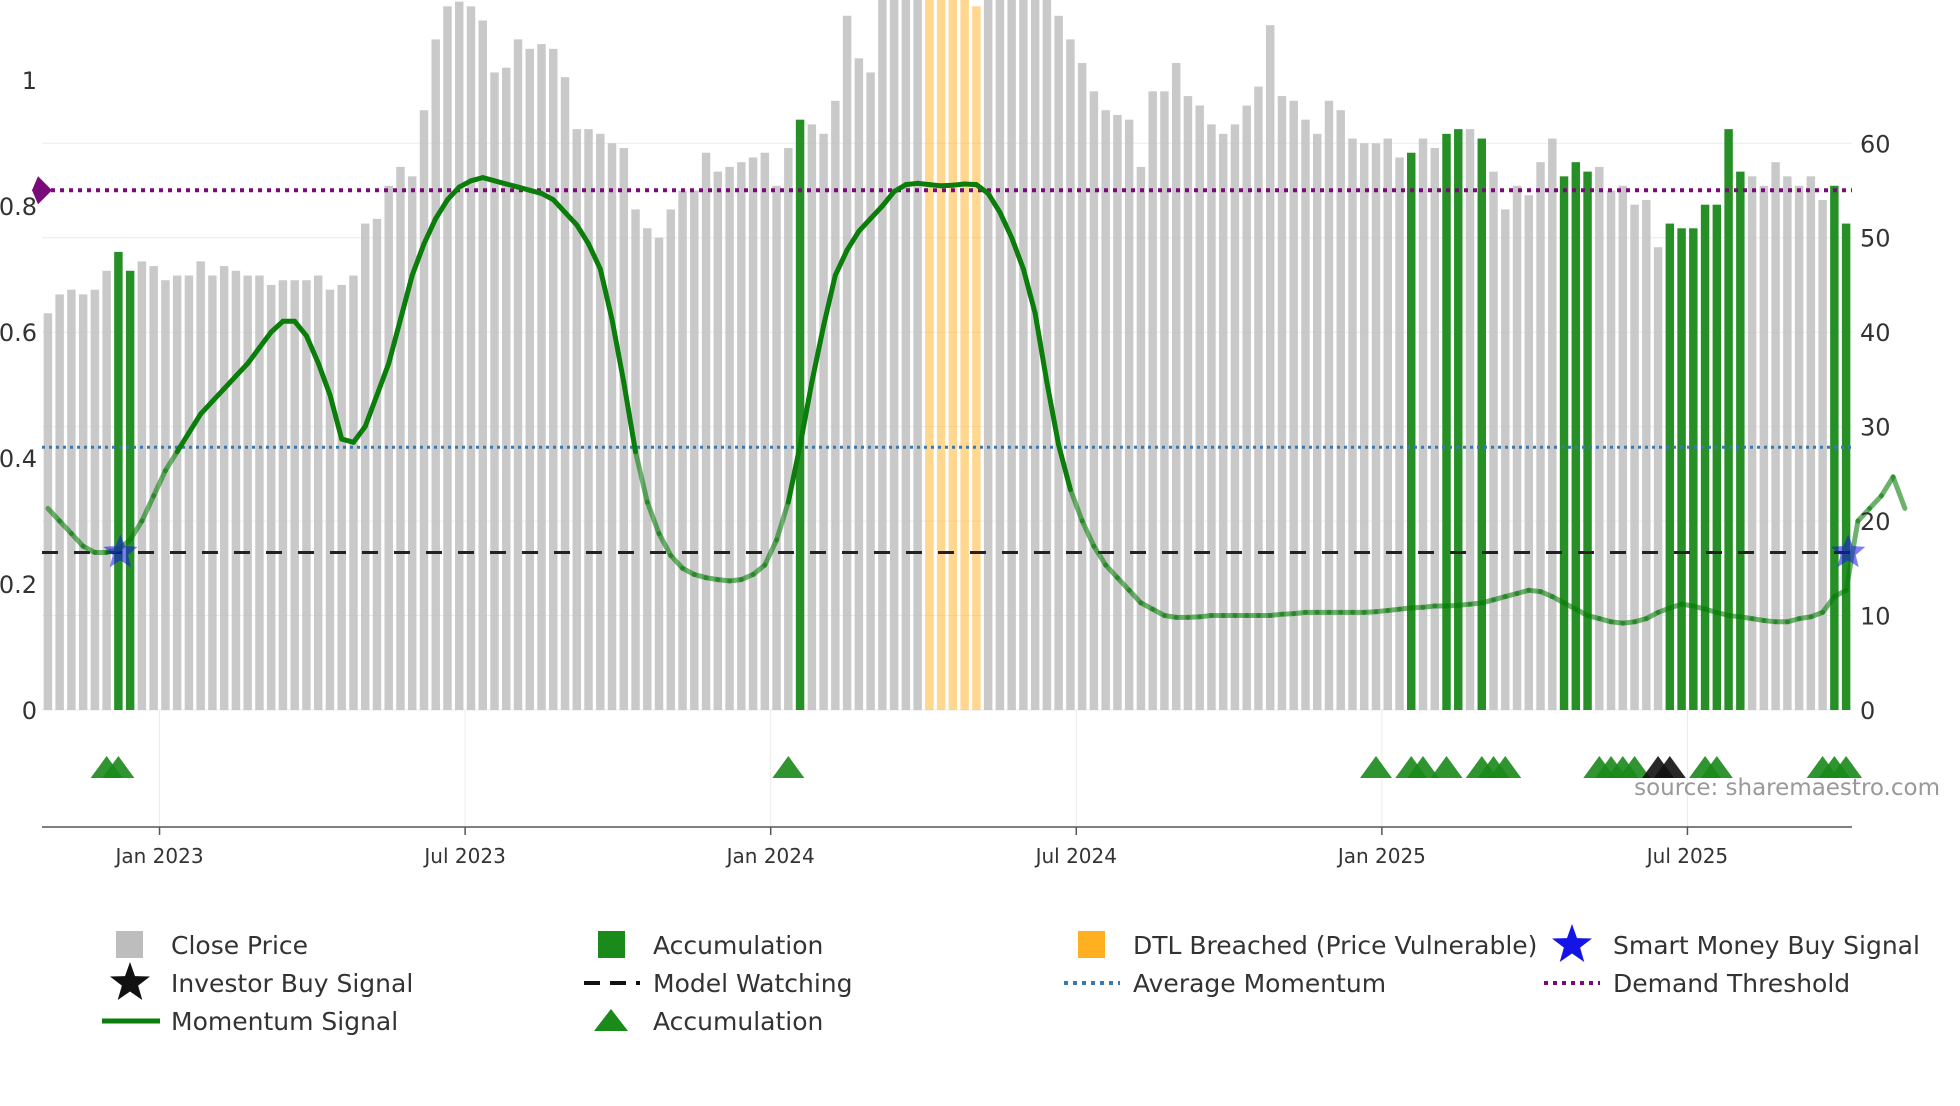 Image resolution: width=1960 pixels, height=1106 pixels. I want to click on legend-item: Model Watching, so click(718, 983).